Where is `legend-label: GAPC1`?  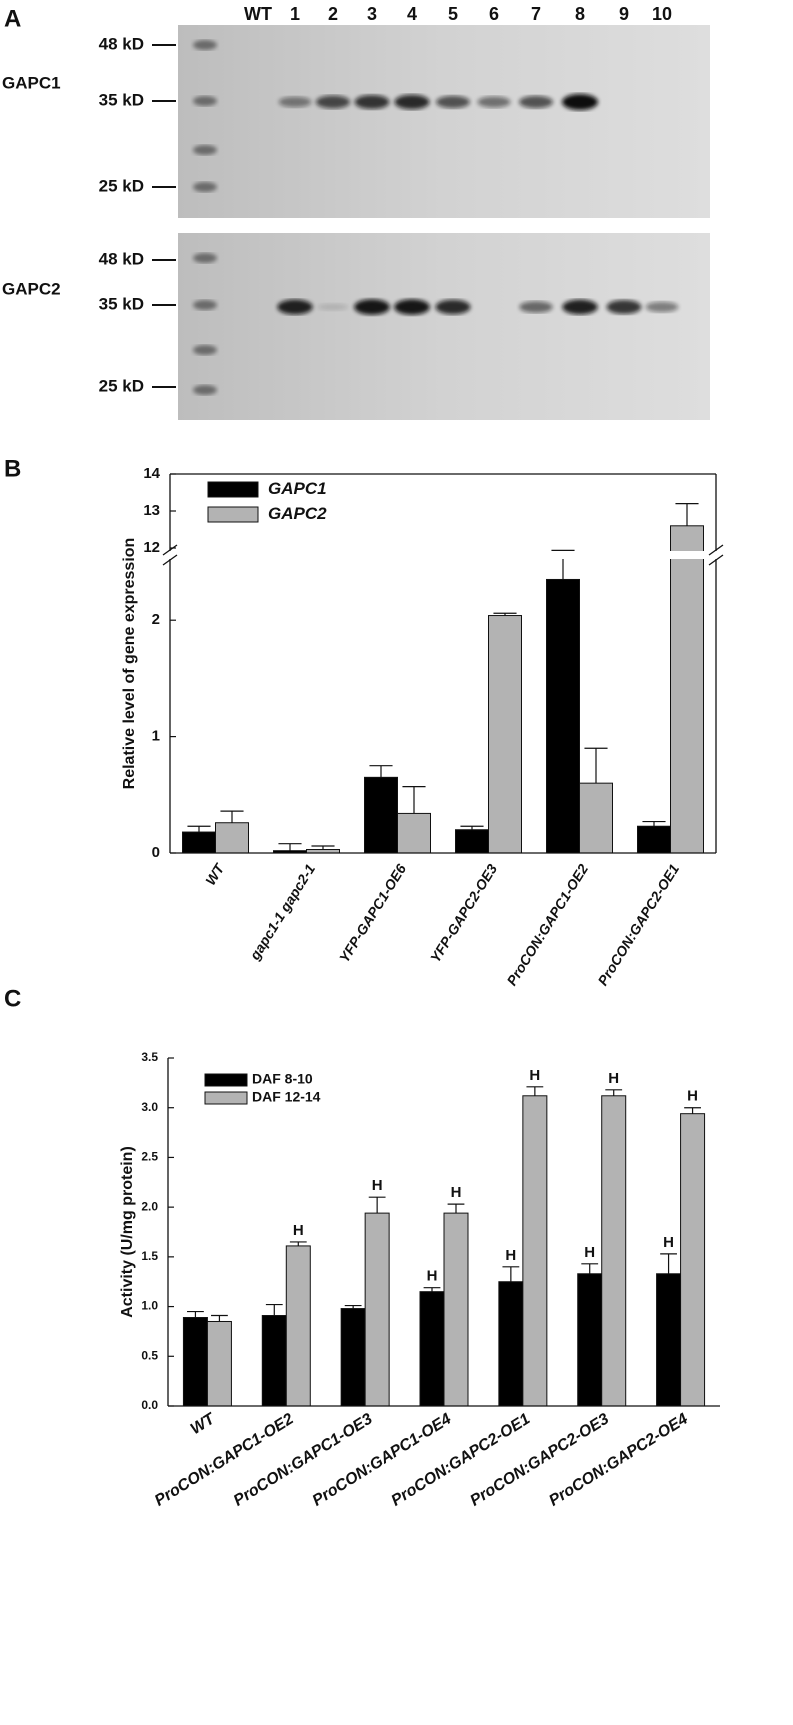 legend-label: GAPC1 is located at coordinates (297, 488).